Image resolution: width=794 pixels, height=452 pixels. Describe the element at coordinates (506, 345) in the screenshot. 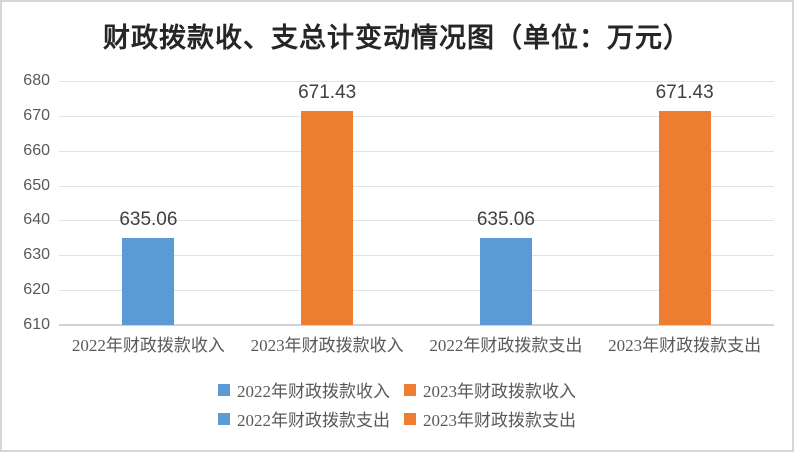

I see `x-axis-category-label: 2022年财政拨款支出` at that location.